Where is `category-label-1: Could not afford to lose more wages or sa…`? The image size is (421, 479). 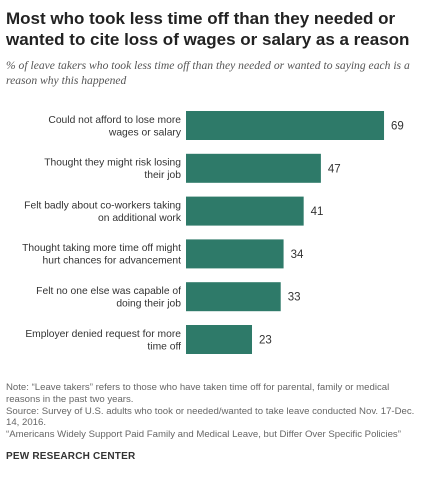
category-label-1: Could not afford to lose more wages or sa… is located at coordinates (114, 127).